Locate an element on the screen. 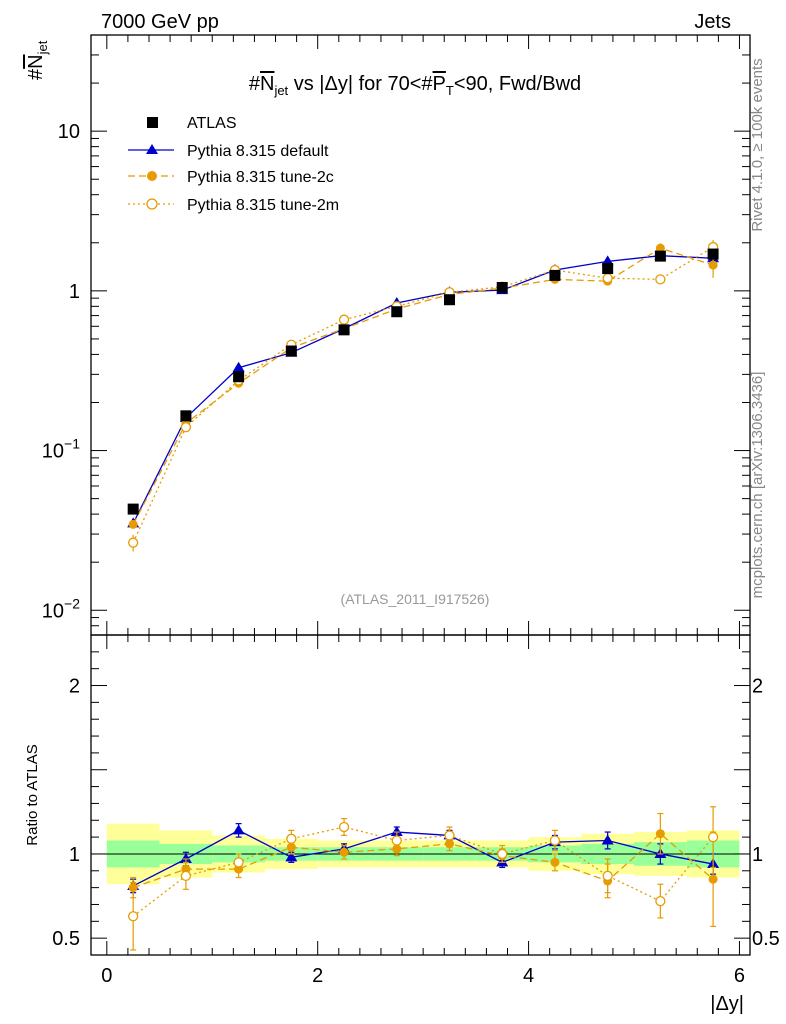 This screenshot has width=786, height=1024. y-tick-base: 1 is located at coordinates (74, 292).